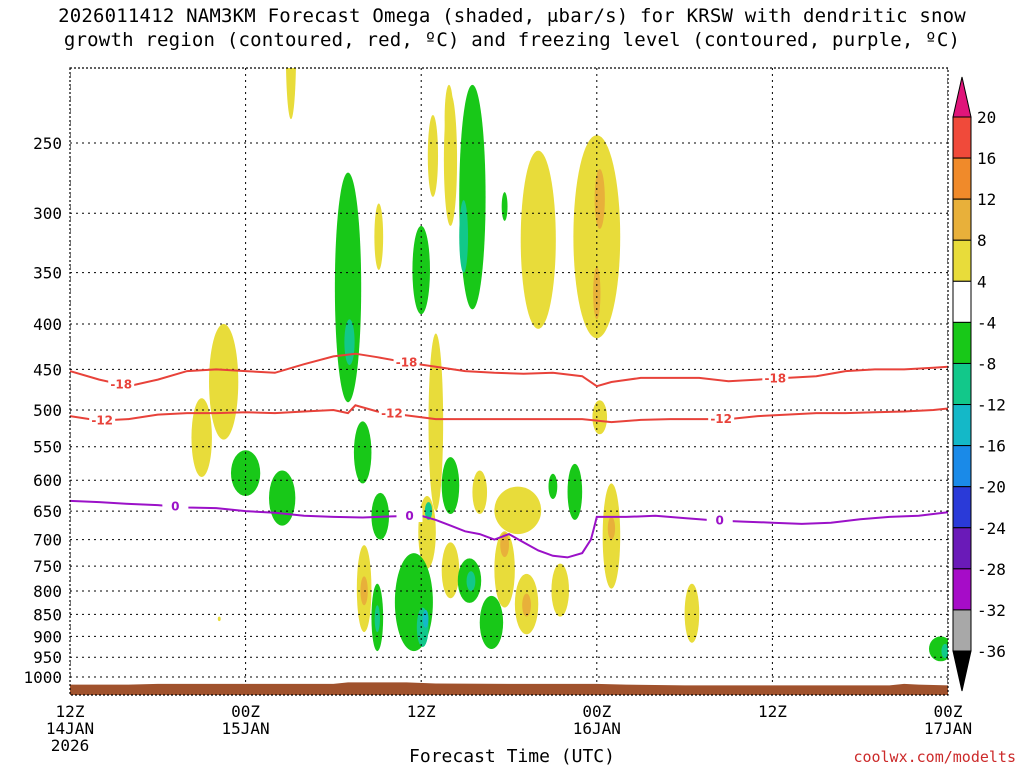  I want to click on y-tick-label-900: 900, so click(47, 636).